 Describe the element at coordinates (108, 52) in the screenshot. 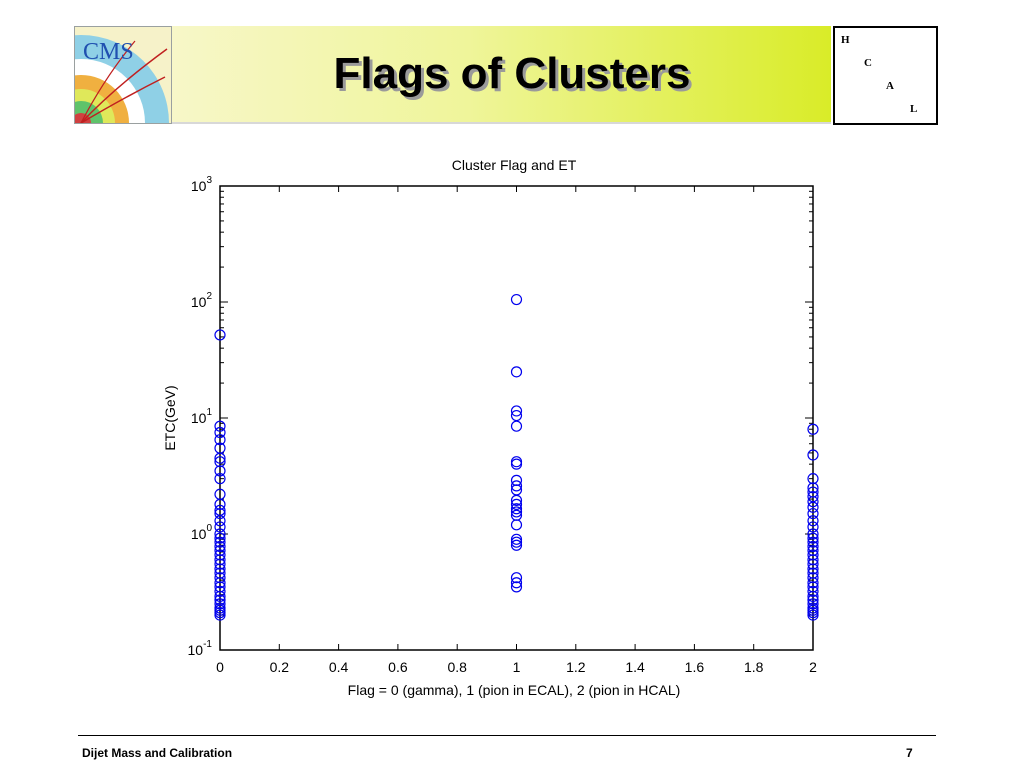

I see `cms-logo-text: CMS` at that location.